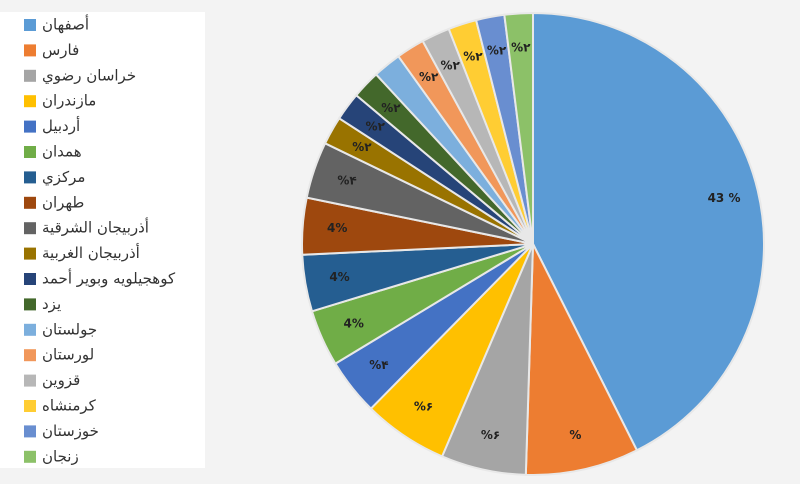 Image resolution: width=800 pixels, height=484 pixels. Describe the element at coordinates (69, 329) in the screenshot. I see `legend-label: جولستان` at that location.